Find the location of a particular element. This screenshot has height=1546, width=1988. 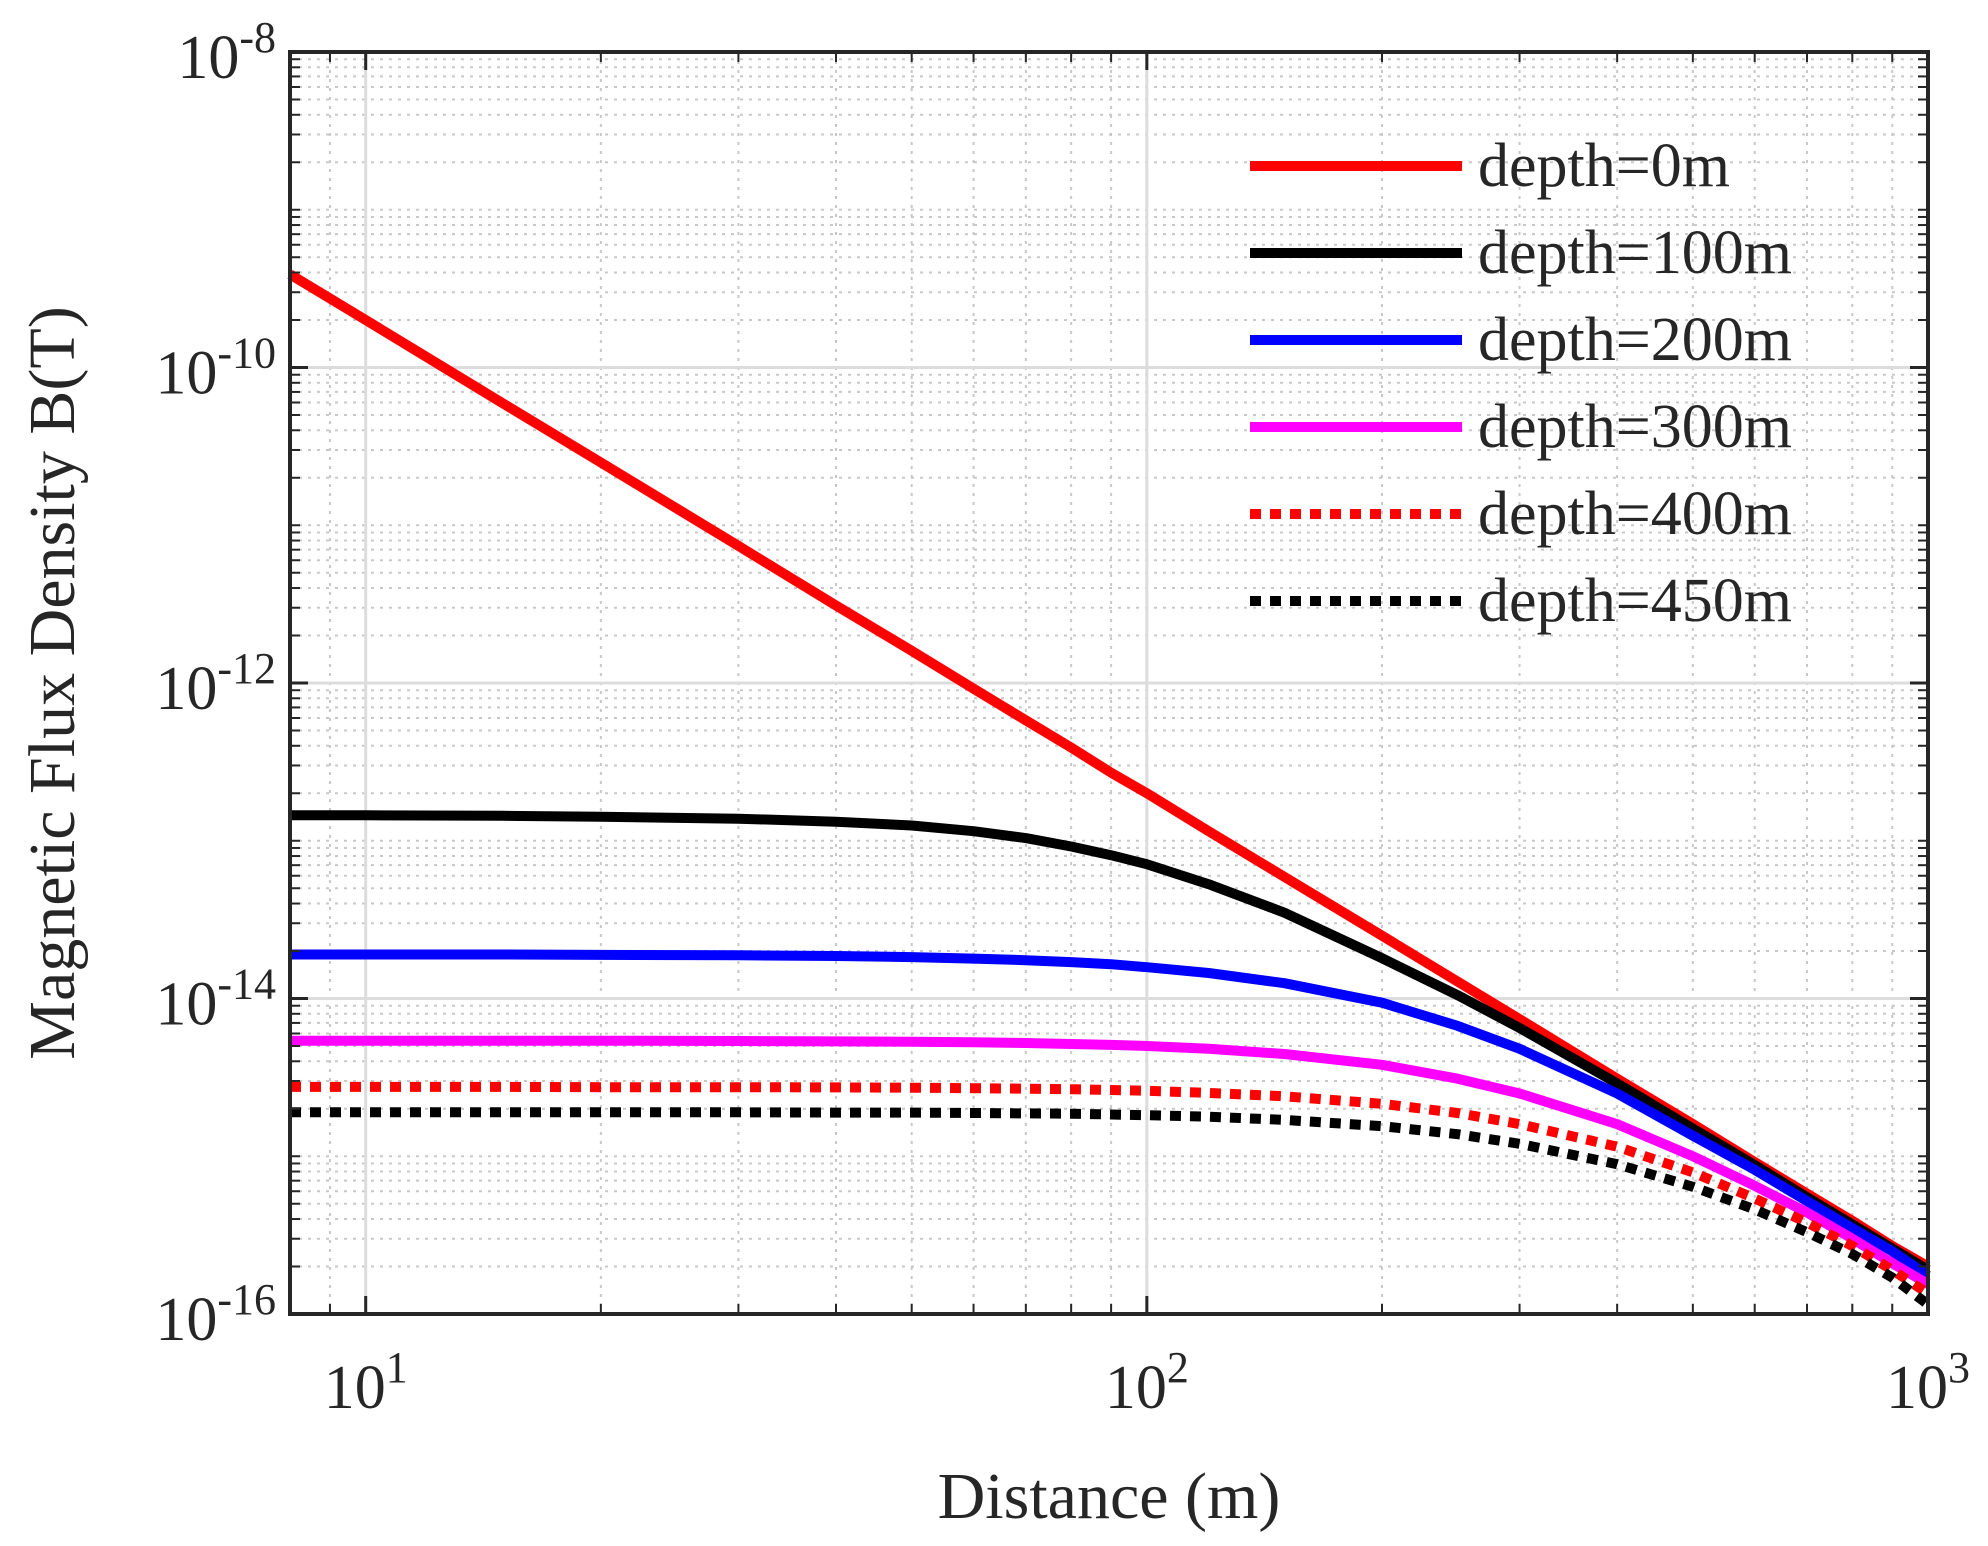

x-tick-label-exponent: 1 is located at coordinates (397, 1367).